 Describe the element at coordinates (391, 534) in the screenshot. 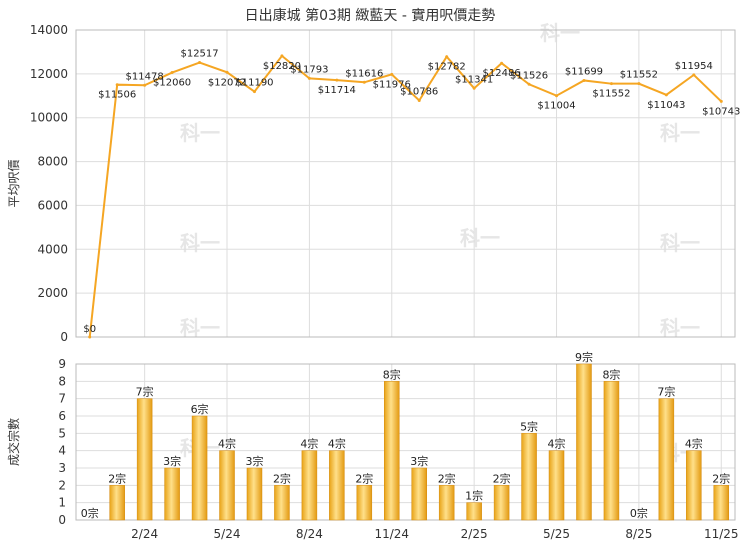

I see `x-tick-label: 11/24` at that location.